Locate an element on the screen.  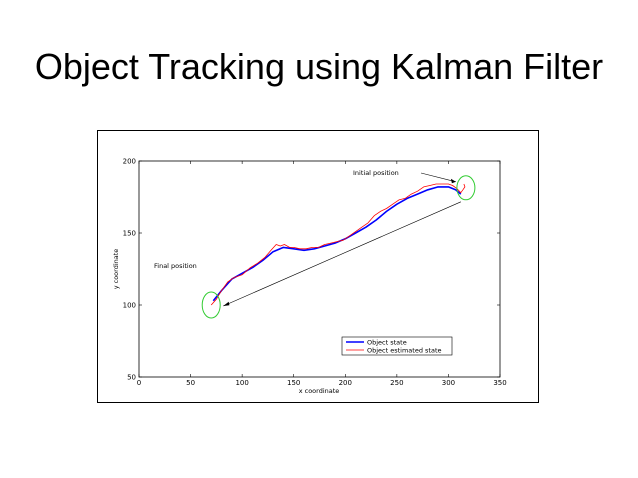
y-axis-label: y coordinate is located at coordinates (116, 269).